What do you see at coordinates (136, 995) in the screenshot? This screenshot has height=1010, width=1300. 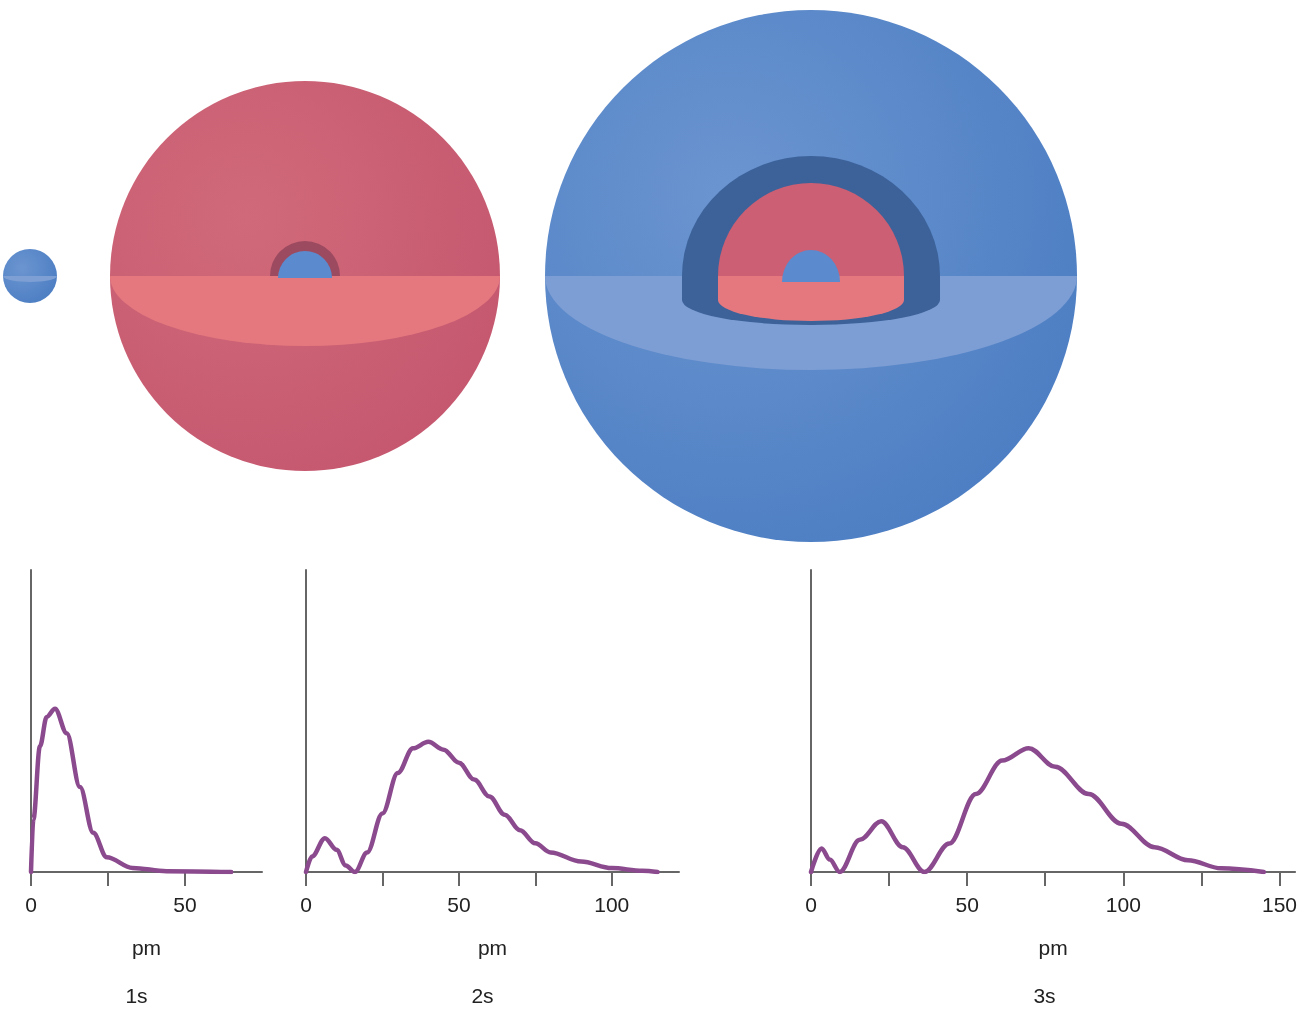 I see `text: 1s` at bounding box center [136, 995].